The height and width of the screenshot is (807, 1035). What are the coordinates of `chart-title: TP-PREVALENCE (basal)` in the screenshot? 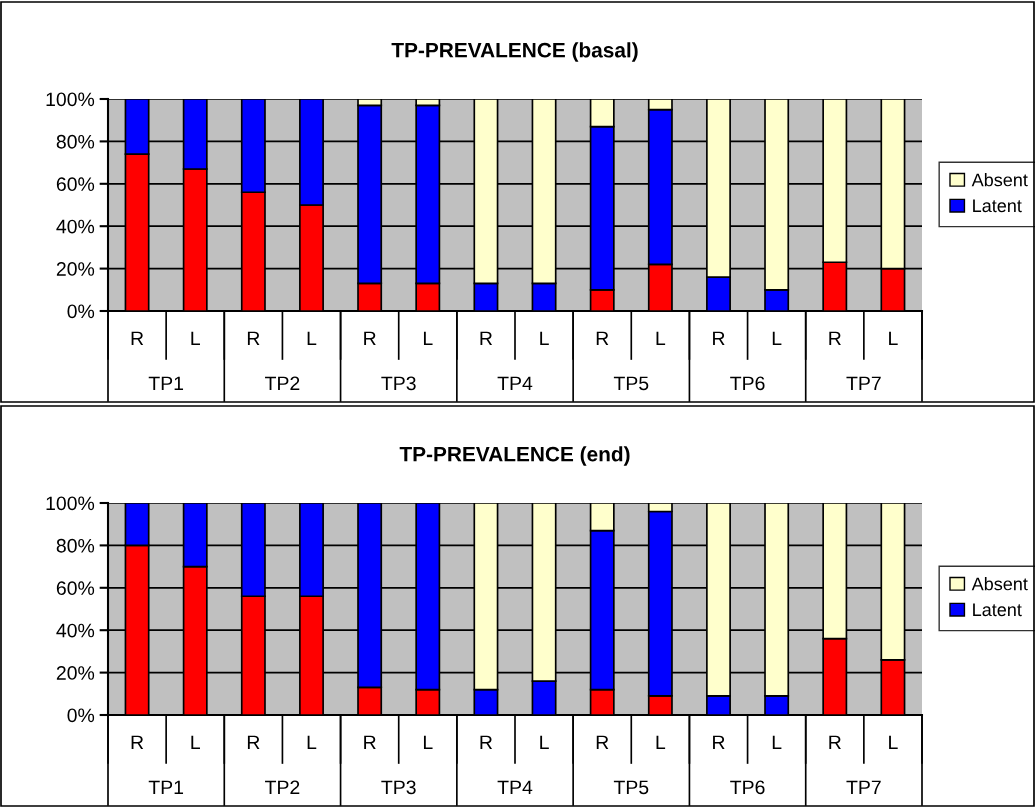 It's located at (514, 52).